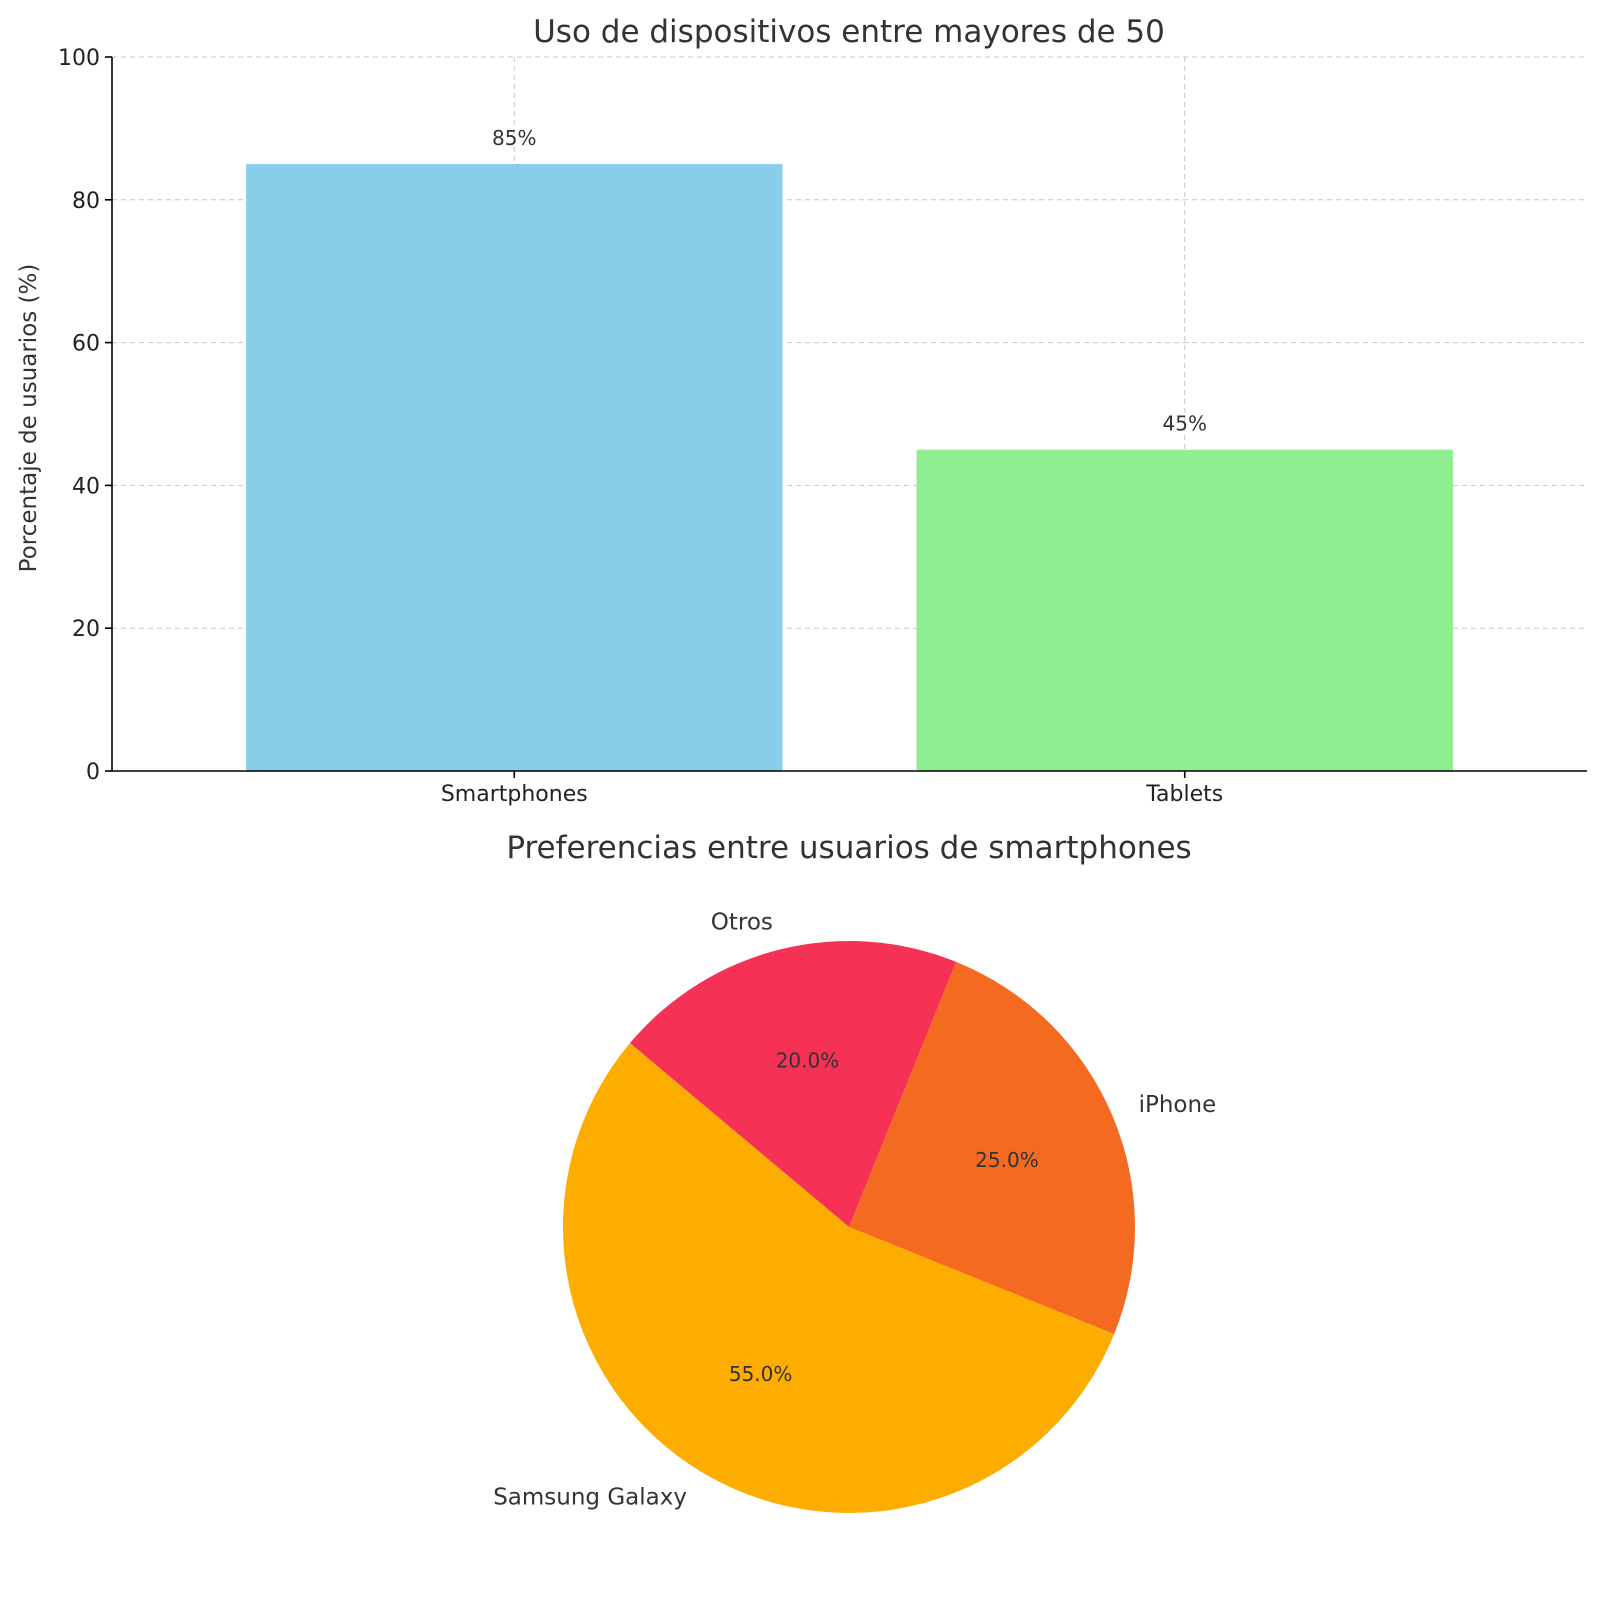  Describe the element at coordinates (849, 281) in the screenshot. I see `bar-data-labels: 85% 45%` at that location.